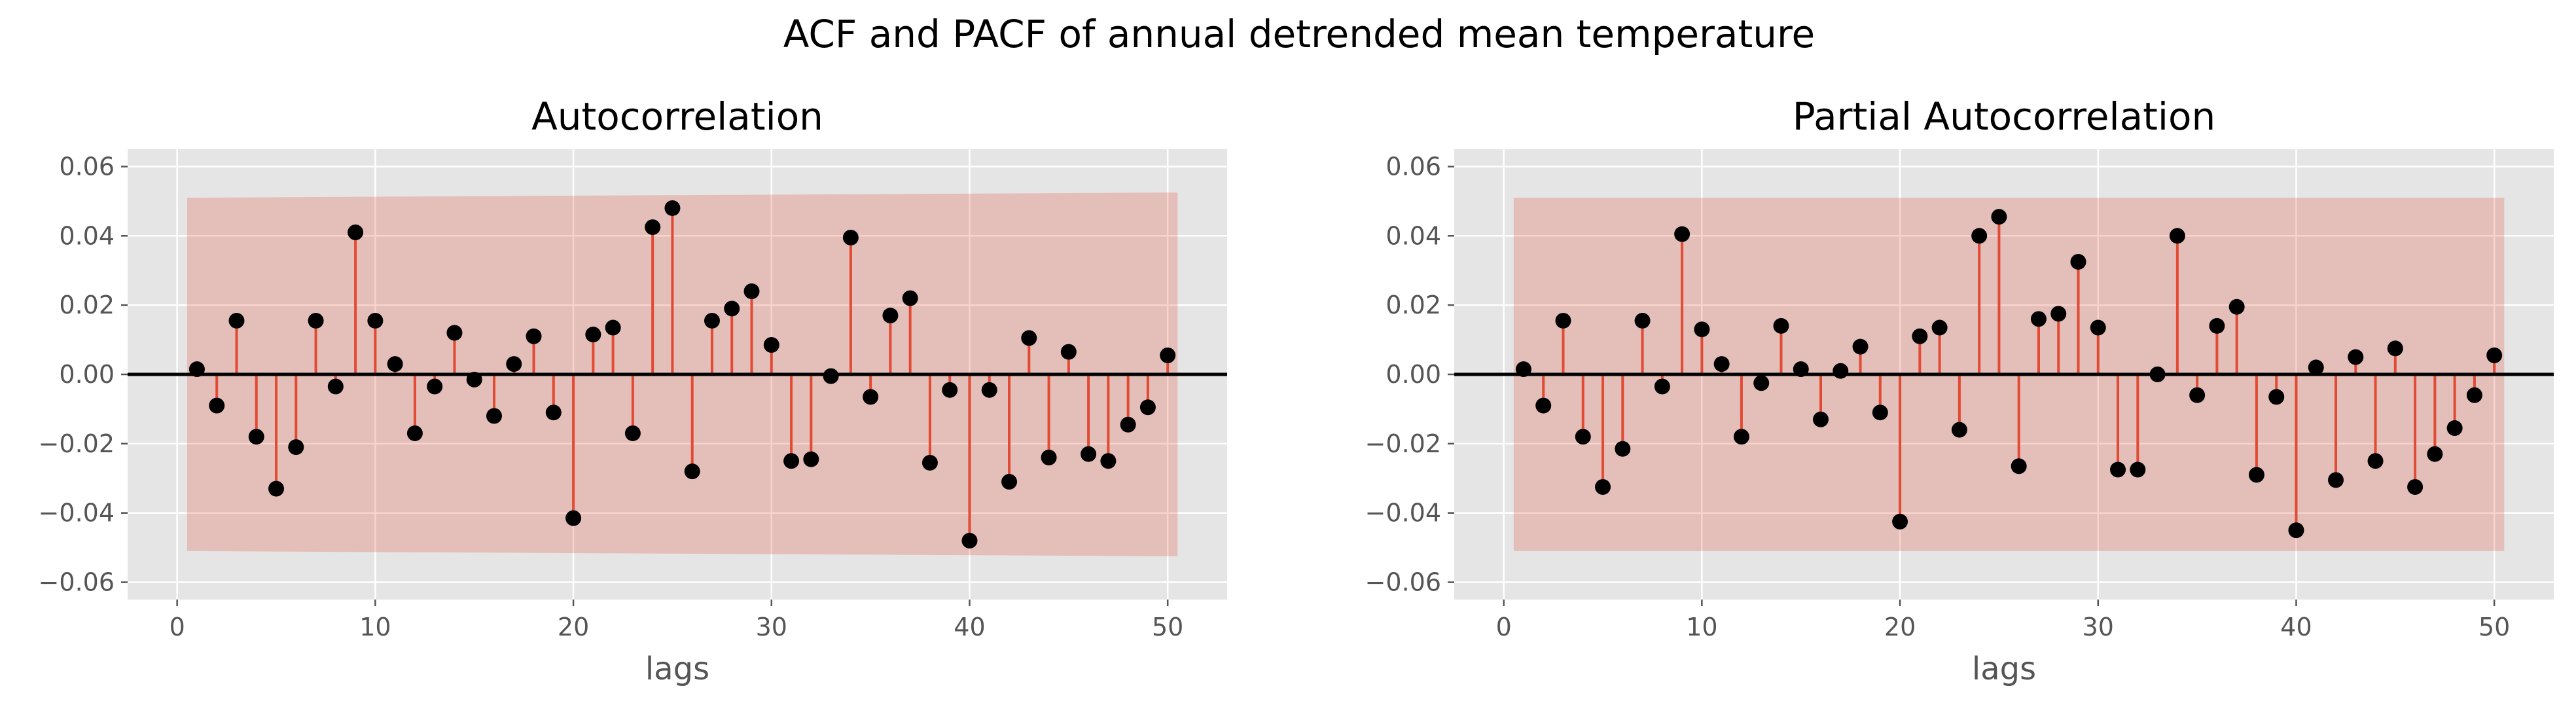 This screenshot has width=2576, height=701. I want to click on acf-xtick-label: 40, so click(969, 627).